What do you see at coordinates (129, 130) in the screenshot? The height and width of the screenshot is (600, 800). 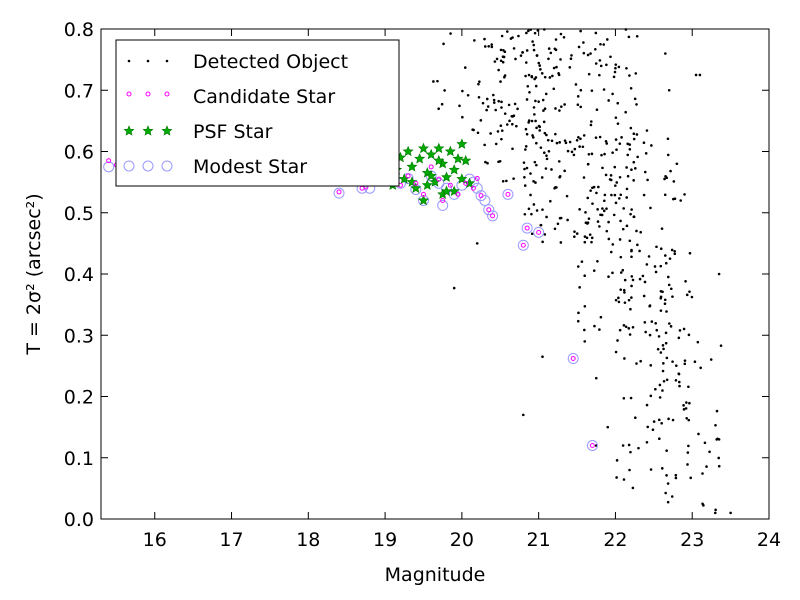 I see `legend-psf-marker` at bounding box center [129, 130].